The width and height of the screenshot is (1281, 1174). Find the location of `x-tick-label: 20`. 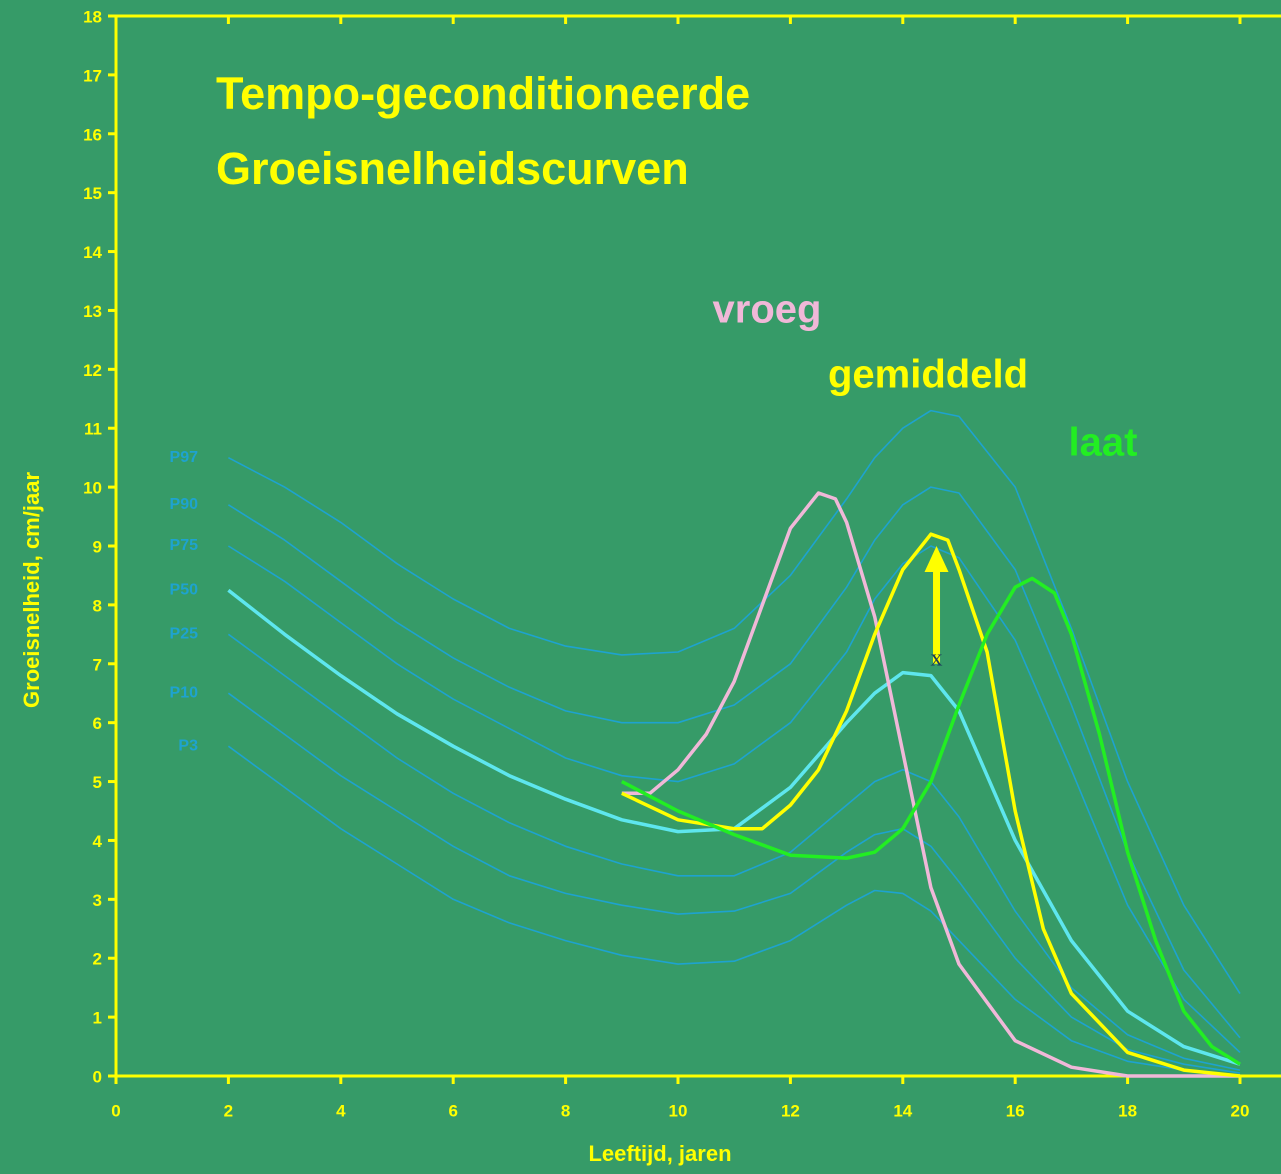

x-tick-label: 20 is located at coordinates (1240, 1110).